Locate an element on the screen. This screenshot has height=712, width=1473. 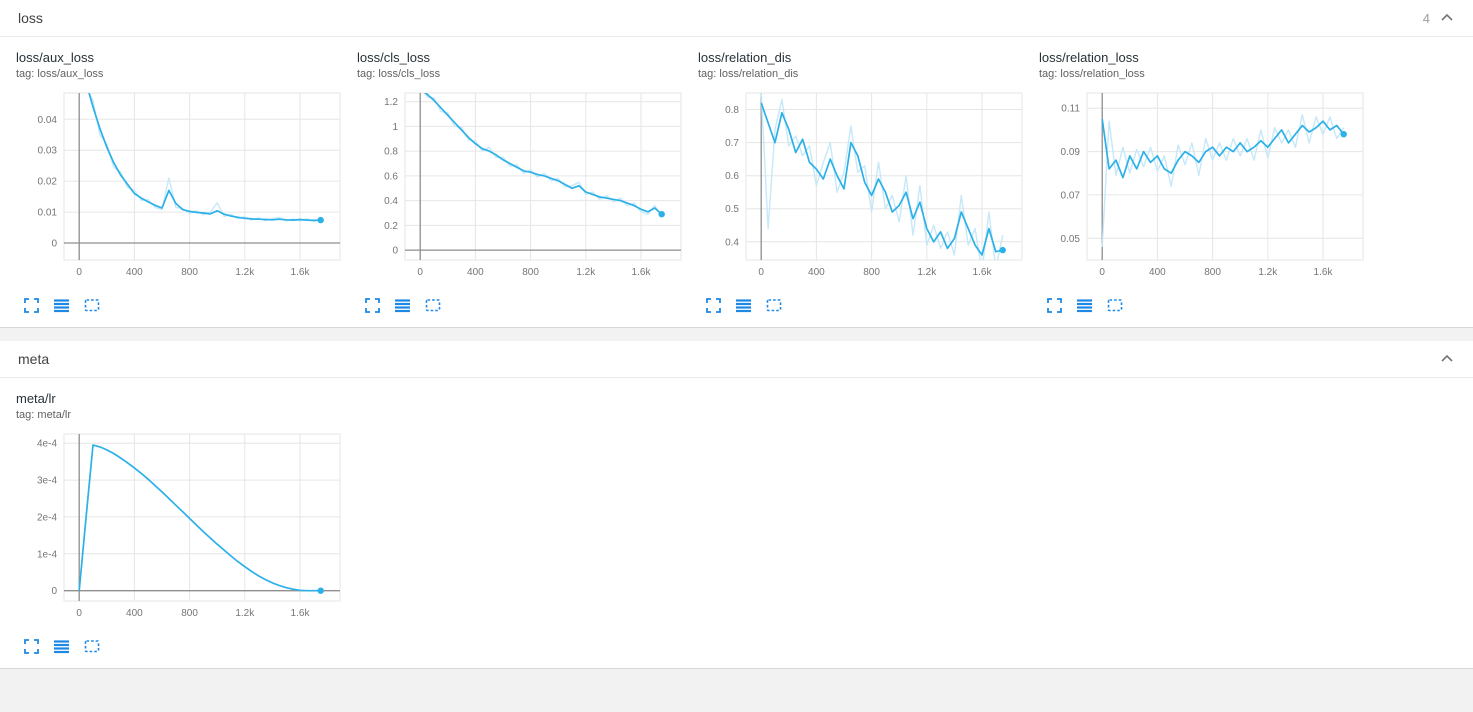
svg-text: 0.5 is located at coordinates (732, 209).